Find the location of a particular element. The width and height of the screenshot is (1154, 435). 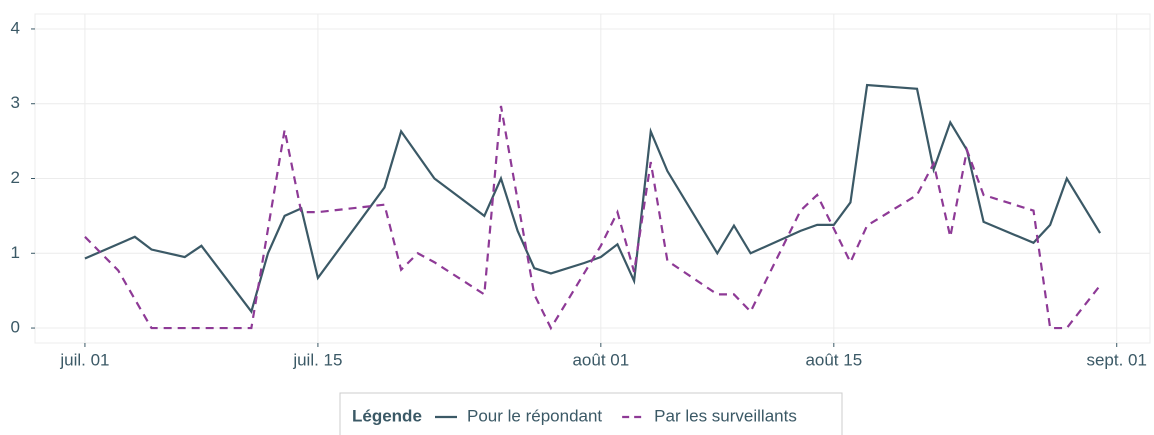

legend-label: Pour le répondant is located at coordinates (534, 415).